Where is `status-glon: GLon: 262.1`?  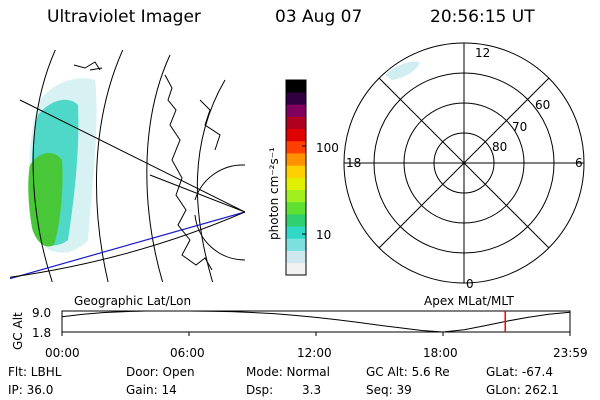
status-glon: GLon: 262.1 is located at coordinates (522, 390).